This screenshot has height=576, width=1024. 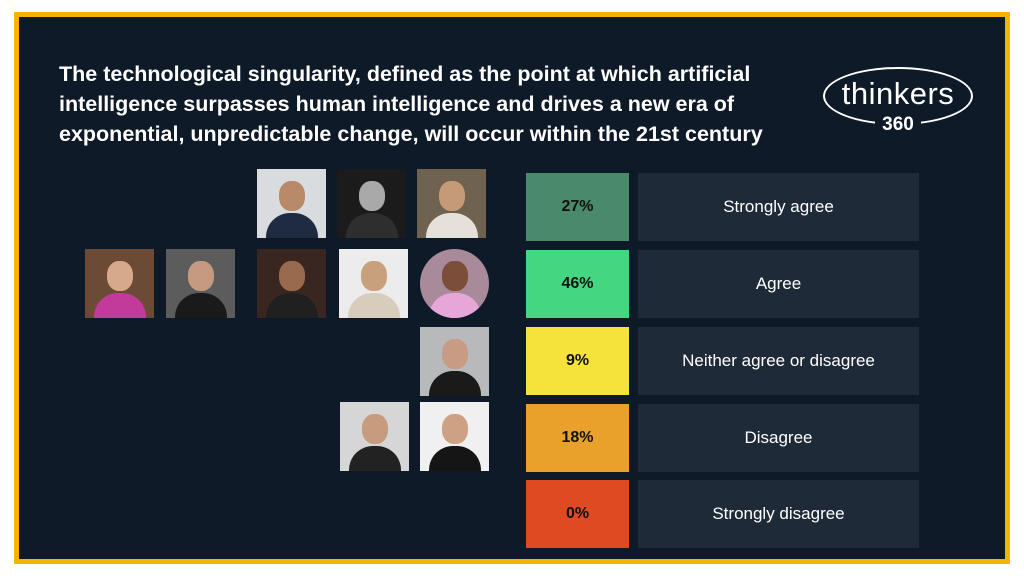 What do you see at coordinates (778, 284) in the screenshot?
I see `option-agree: Agree` at bounding box center [778, 284].